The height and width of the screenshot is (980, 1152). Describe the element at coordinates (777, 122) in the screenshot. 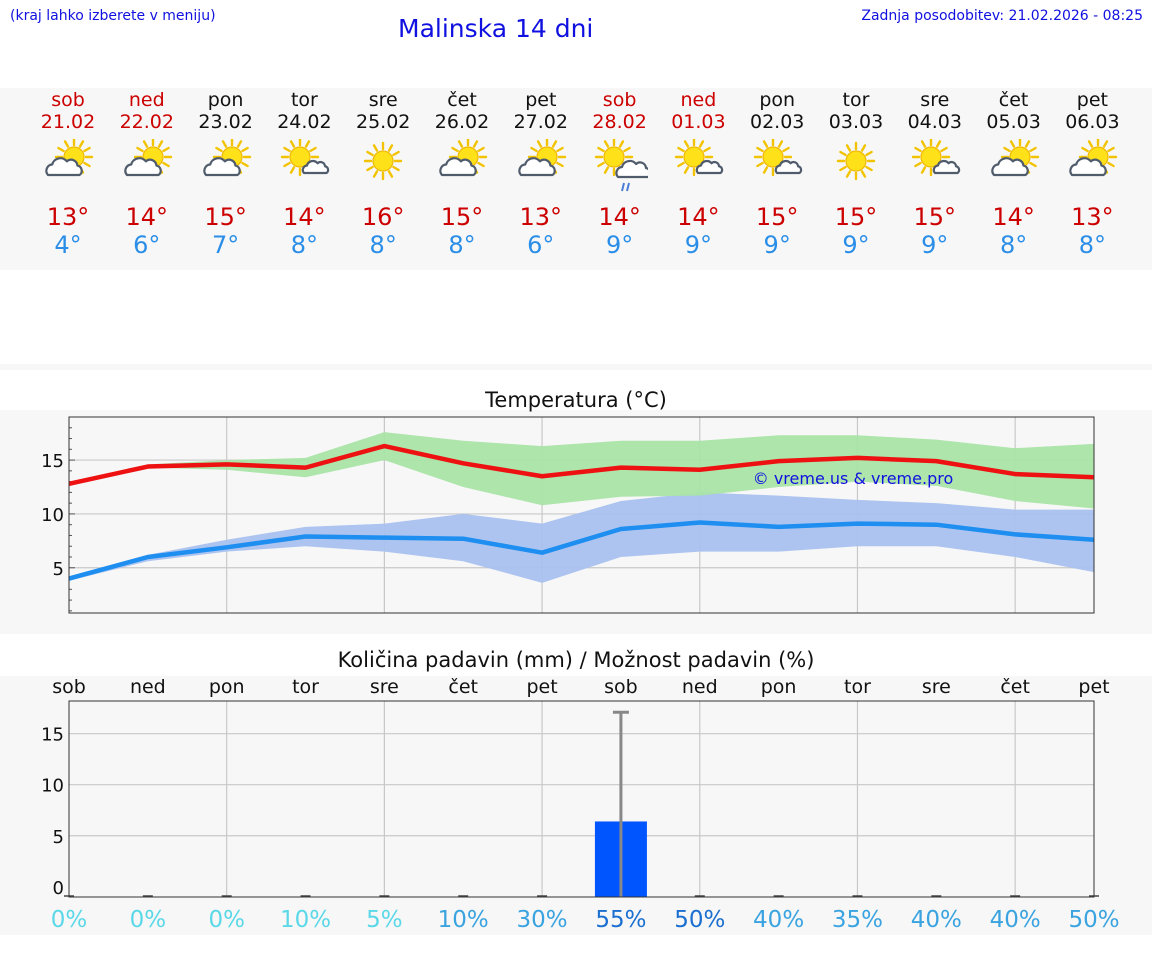

I see `day-date: 02.03` at that location.